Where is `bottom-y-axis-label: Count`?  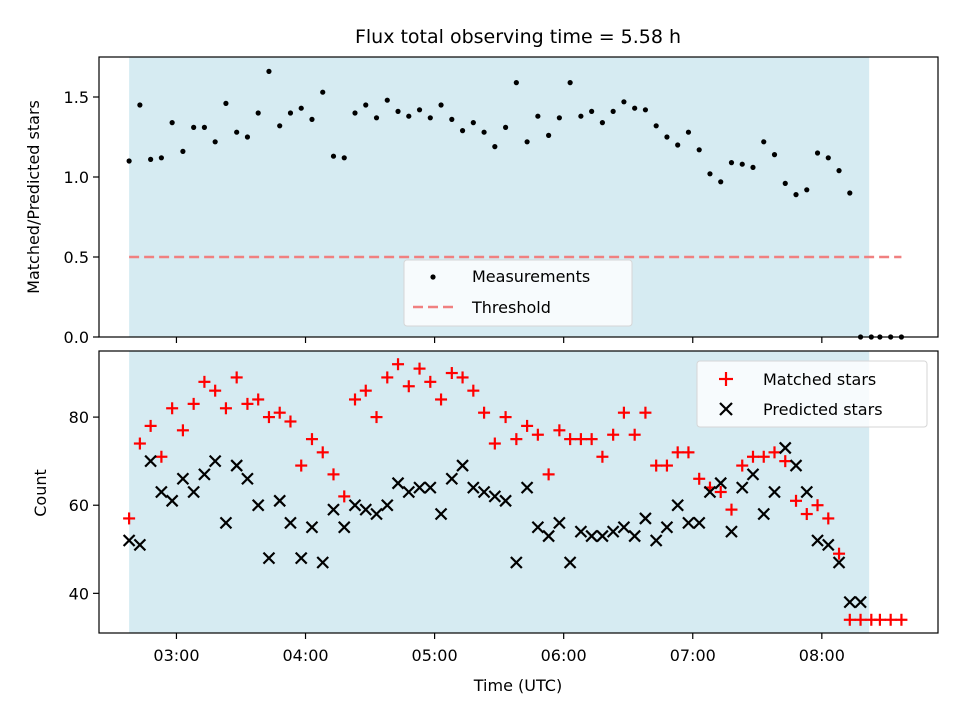 bottom-y-axis-label: Count is located at coordinates (40, 493).